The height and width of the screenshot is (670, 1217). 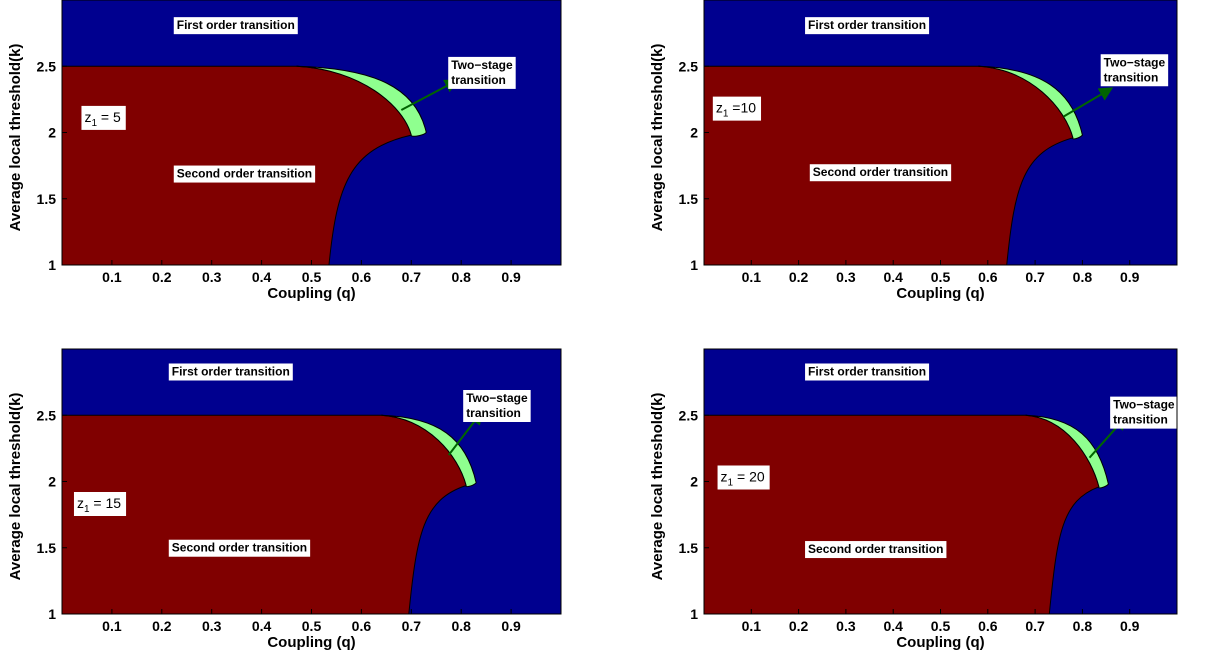 I want to click on z-label: z1 = 20, so click(x=743, y=477).